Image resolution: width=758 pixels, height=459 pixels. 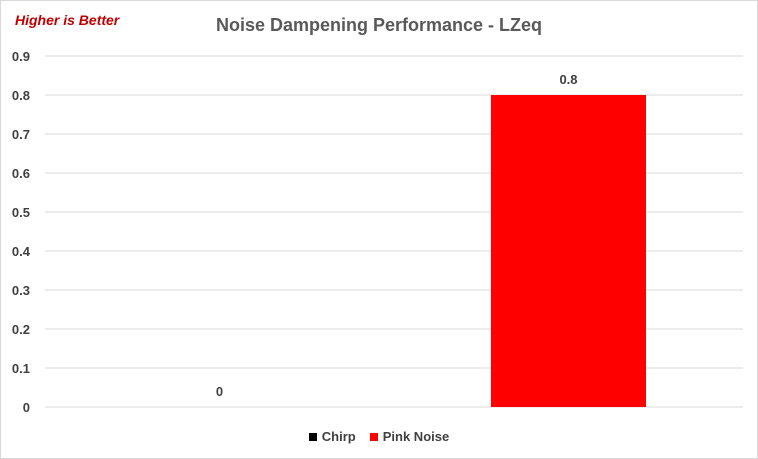 I want to click on y-tick-label: 0.8, so click(x=21, y=95).